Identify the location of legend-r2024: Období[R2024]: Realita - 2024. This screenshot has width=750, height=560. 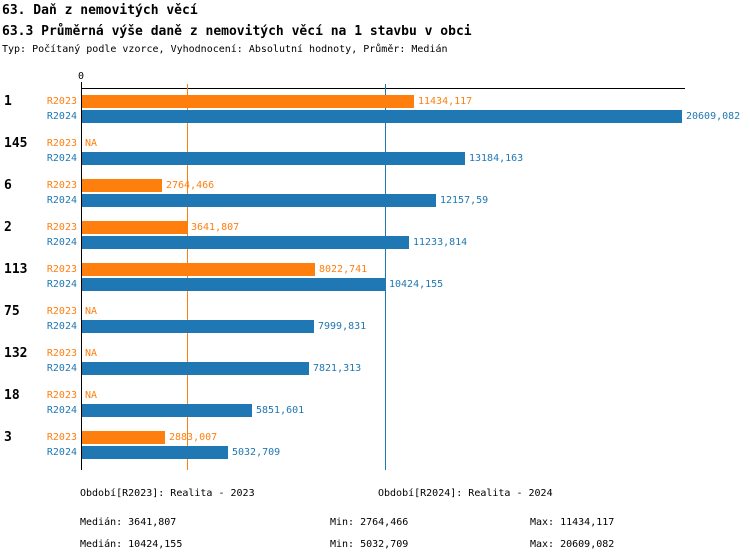
(465, 493).